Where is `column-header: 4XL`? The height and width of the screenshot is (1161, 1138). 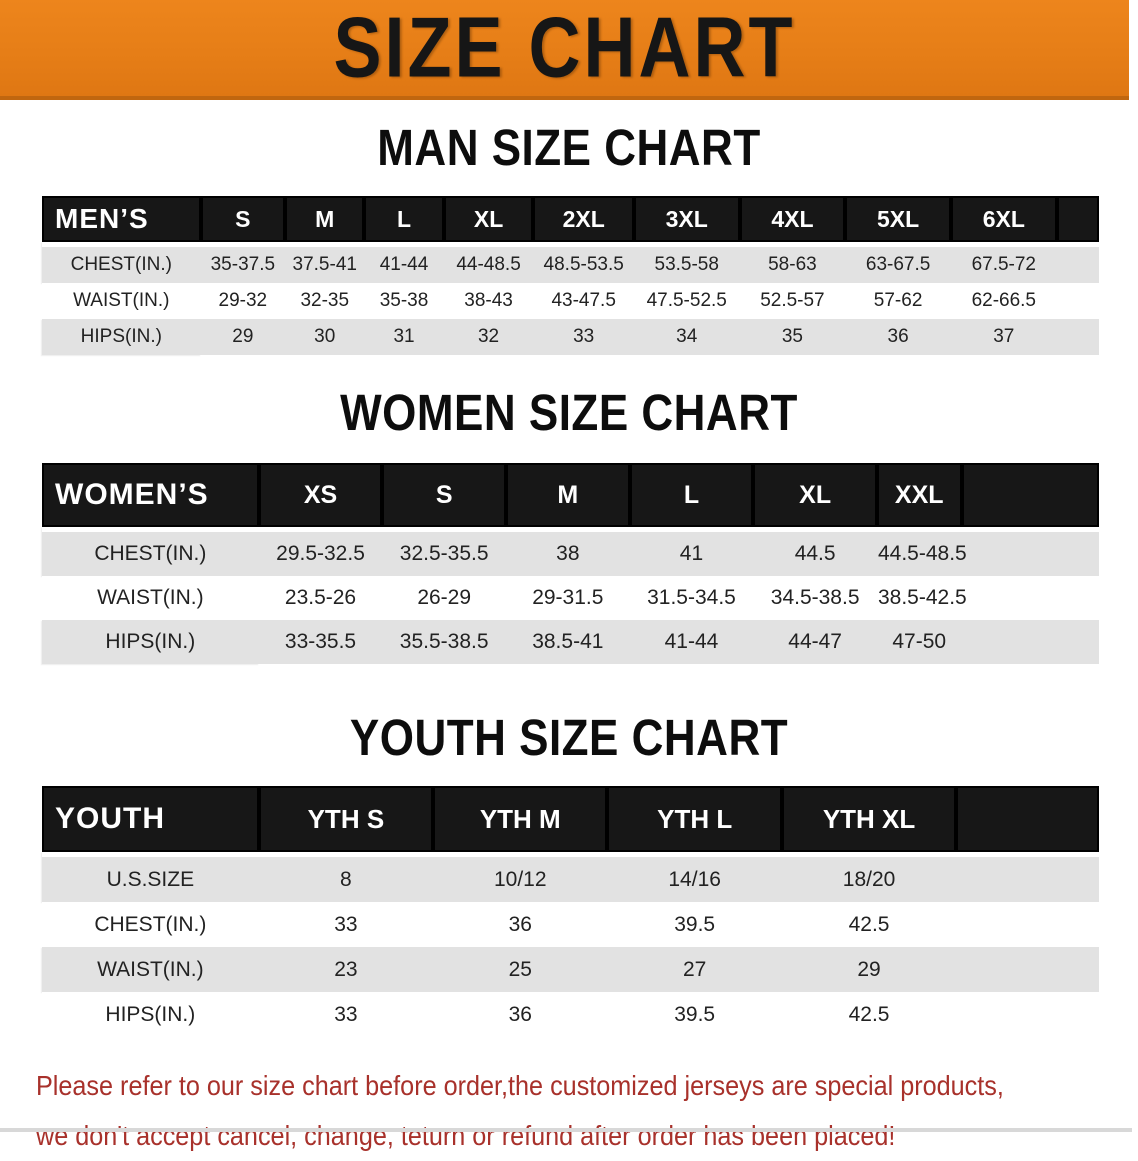 column-header: 4XL is located at coordinates (792, 219).